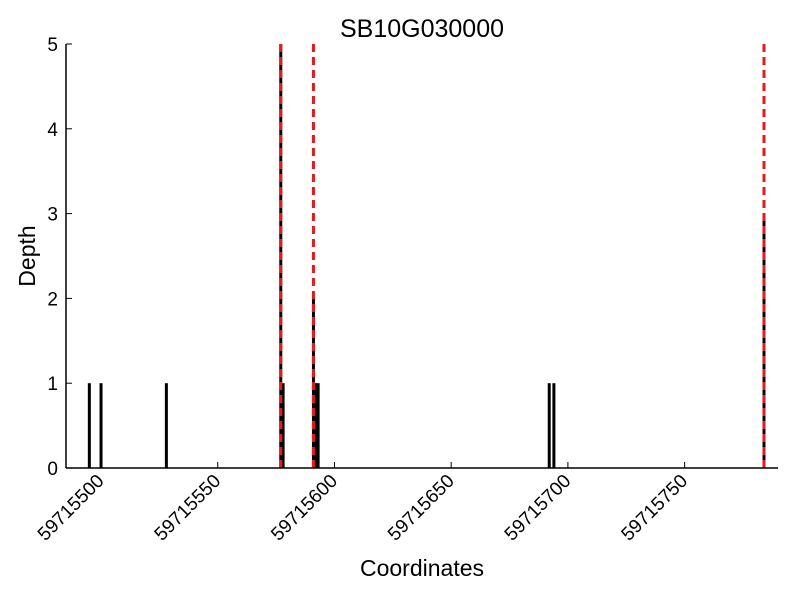 This screenshot has height=605, width=800. I want to click on y-tick-label: 1, so click(52, 384).